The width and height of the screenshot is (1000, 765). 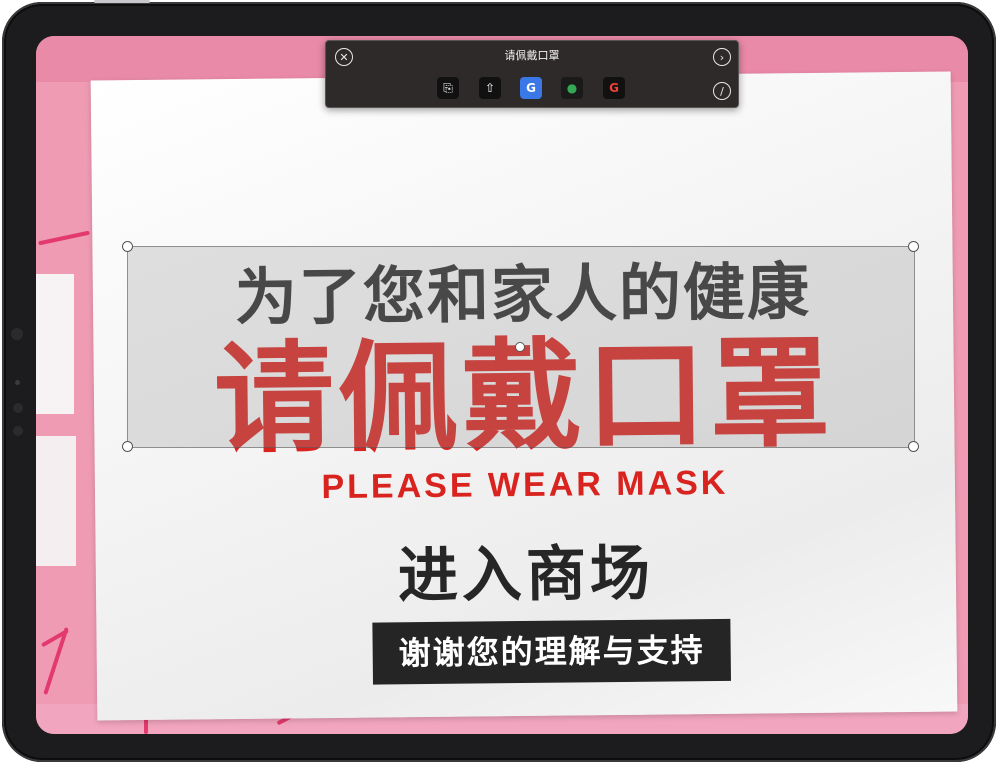 I want to click on lookup-title: 请佩戴口罩, so click(x=532, y=55).